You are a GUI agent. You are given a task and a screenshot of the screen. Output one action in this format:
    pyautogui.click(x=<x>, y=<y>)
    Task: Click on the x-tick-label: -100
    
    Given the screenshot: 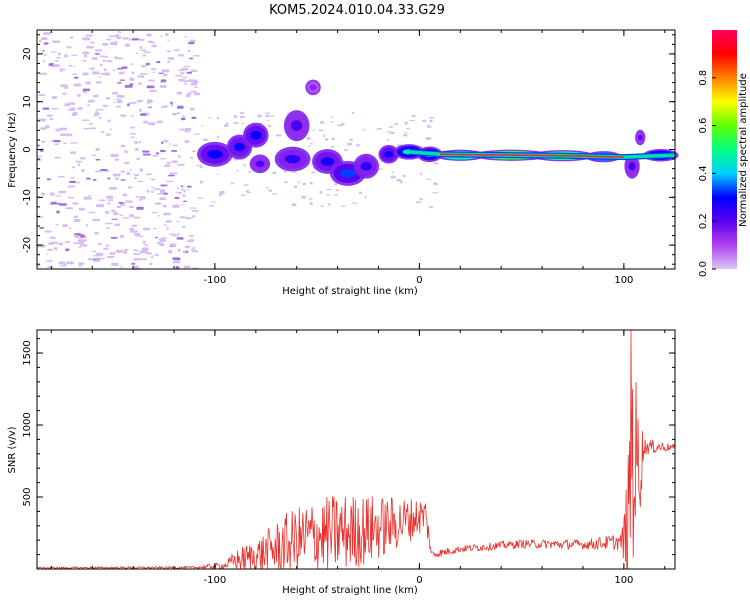 What is the action you would take?
    pyautogui.click(x=215, y=580)
    